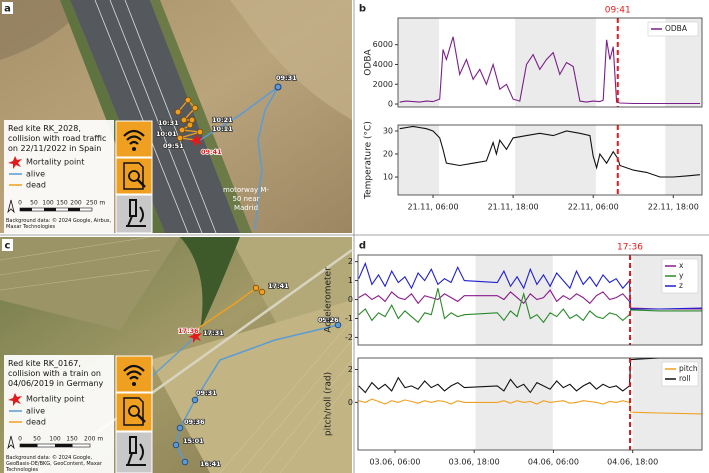  I want to click on legend-label: pitch, so click(688, 368).